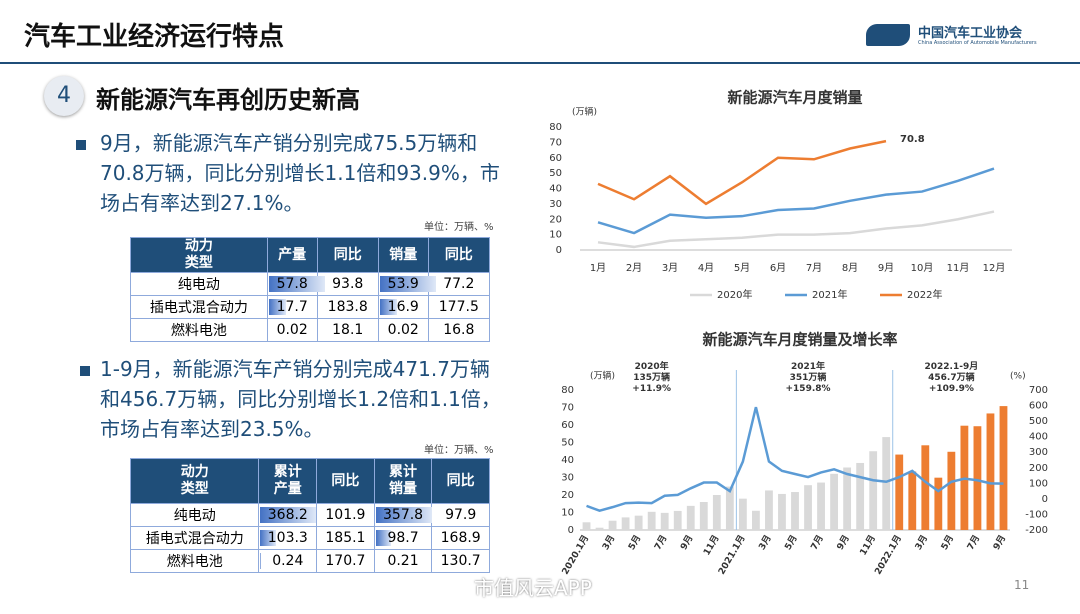 Image resolution: width=1080 pixels, height=614 pixels. Describe the element at coordinates (460, 561) in the screenshot. I see `table-cell: 130.7` at that location.